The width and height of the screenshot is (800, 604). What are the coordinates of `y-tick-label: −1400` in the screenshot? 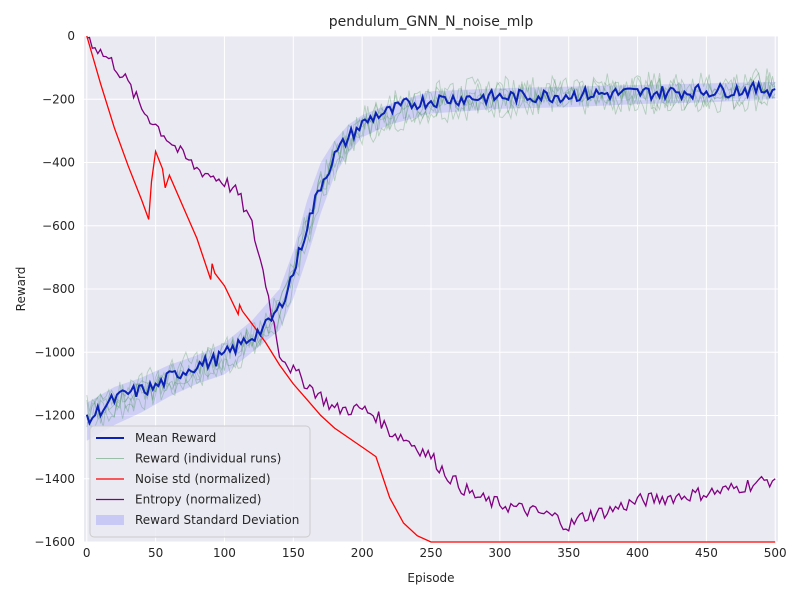 It's located at (54, 479).